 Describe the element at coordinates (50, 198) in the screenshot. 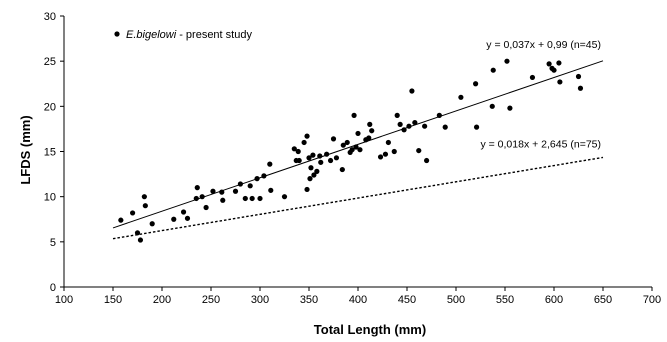

I see `y-tick-label: 10` at that location.